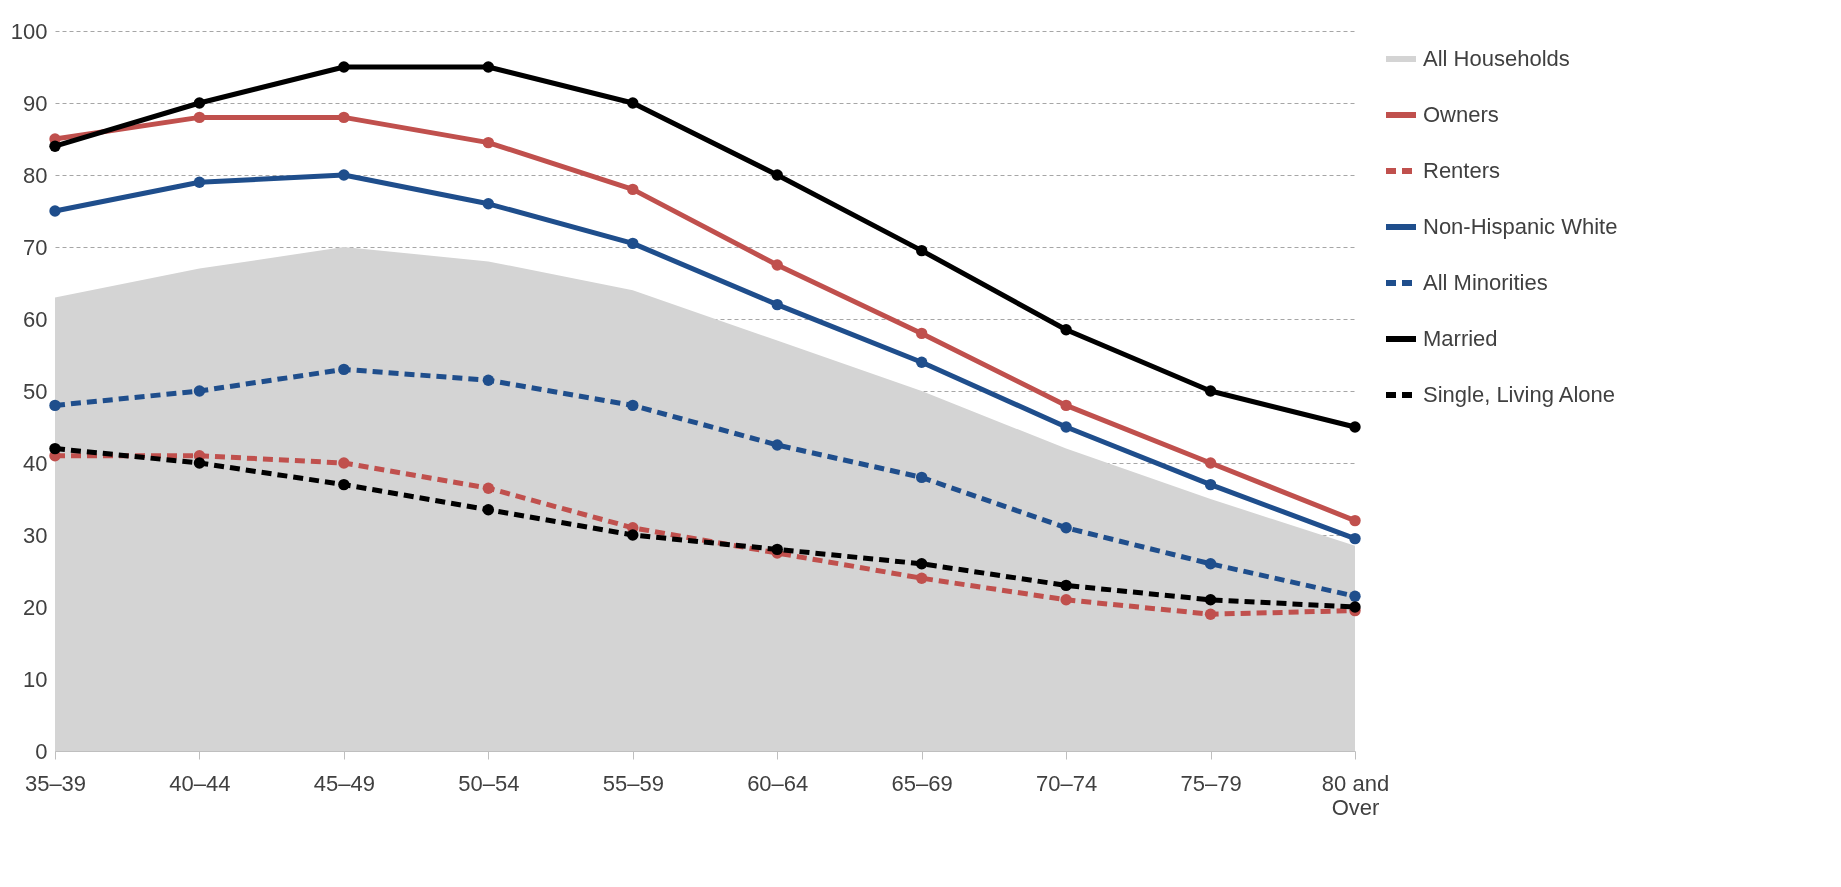  What do you see at coordinates (35, 679) in the screenshot?
I see `y-tick-label: 10` at bounding box center [35, 679].